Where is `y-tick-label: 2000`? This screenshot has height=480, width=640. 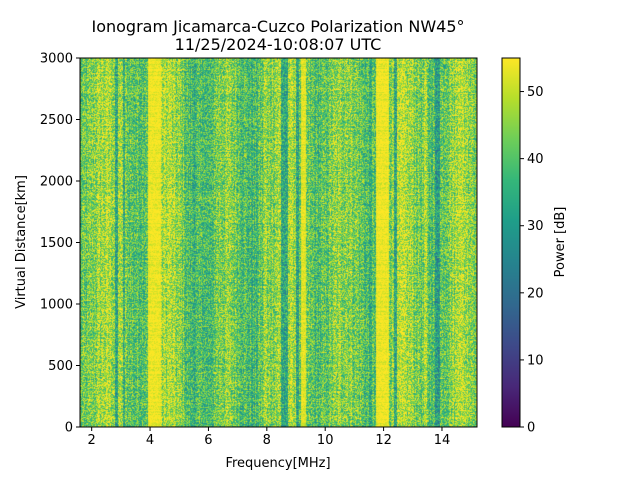
y-tick-label: 2000 is located at coordinates (56, 182).